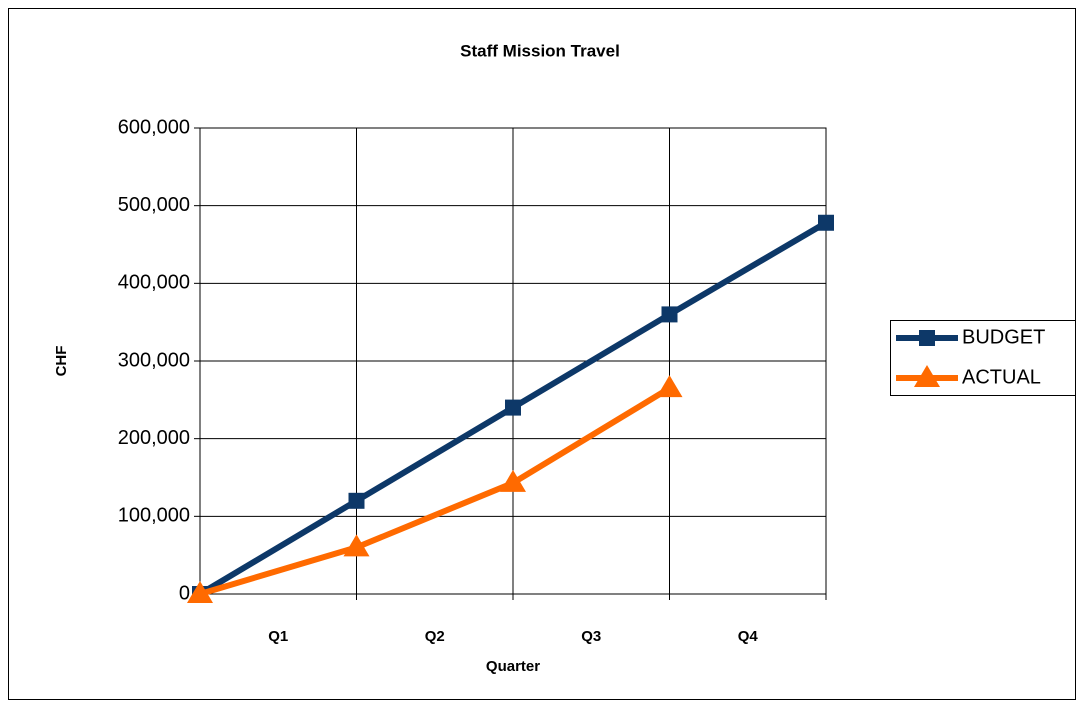 This screenshot has width=1077, height=704. What do you see at coordinates (1003, 337) in the screenshot?
I see `legend-label: BUDGET` at bounding box center [1003, 337].